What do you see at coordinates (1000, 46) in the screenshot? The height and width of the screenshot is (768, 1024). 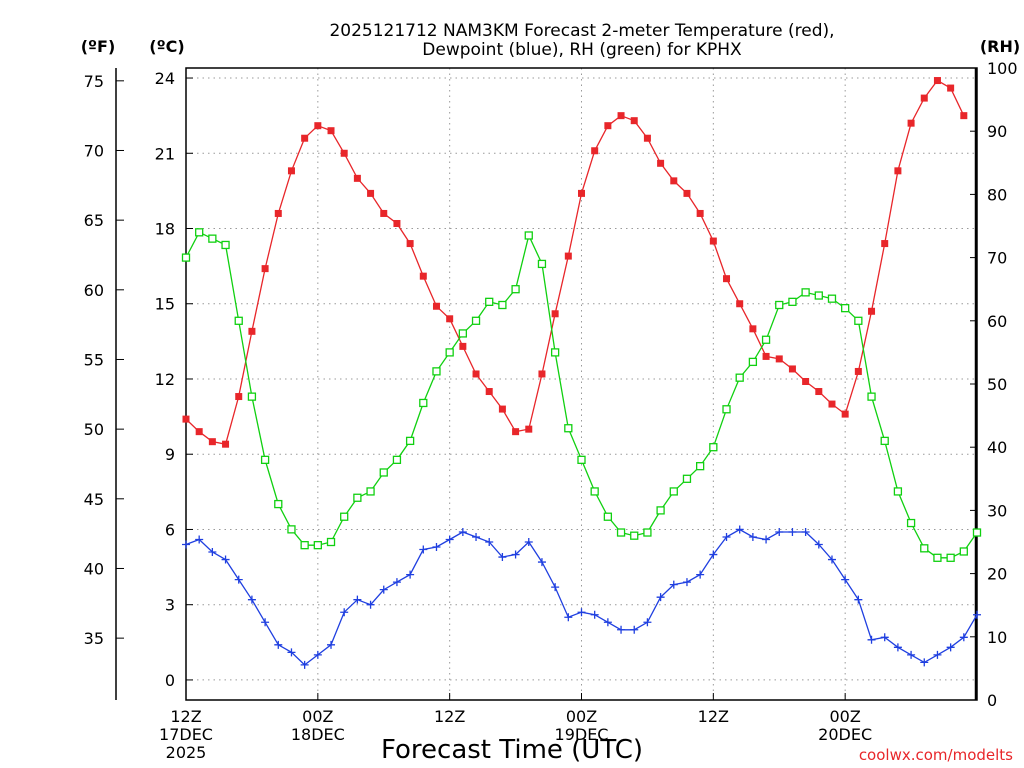 I see `rh-unit-label: (RH)` at bounding box center [1000, 46].